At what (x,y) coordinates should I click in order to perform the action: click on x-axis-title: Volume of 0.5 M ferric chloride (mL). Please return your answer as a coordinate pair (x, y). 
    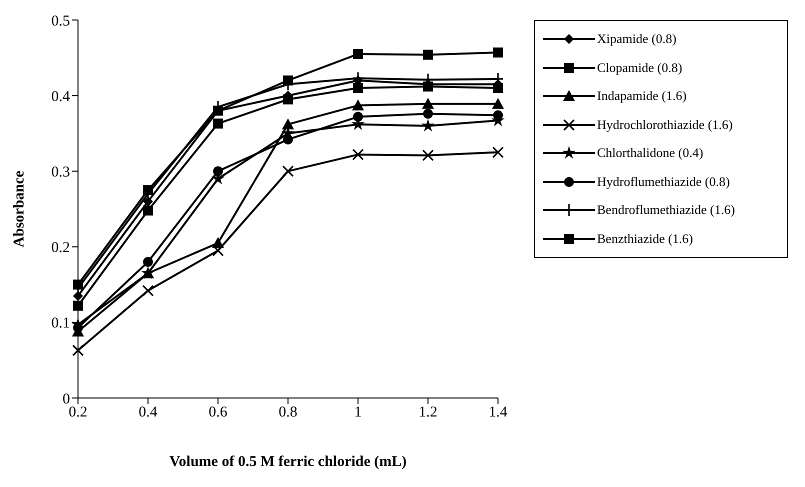
    Looking at the image, I should click on (288, 462).